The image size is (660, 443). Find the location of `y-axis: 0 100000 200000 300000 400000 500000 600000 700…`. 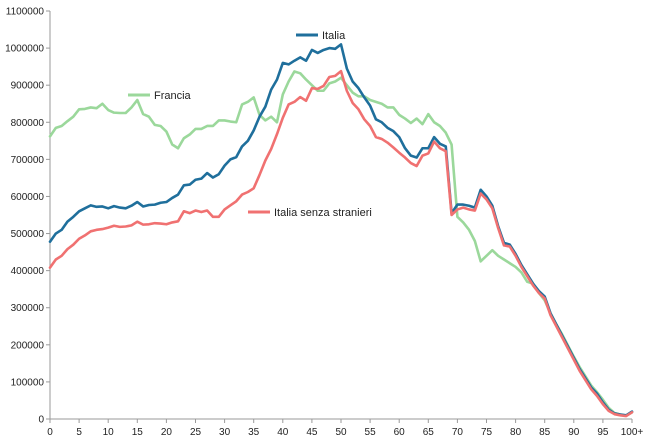

y-axis: 0 100000 200000 300000 400000 500000 600000 700… is located at coordinates (28, 216).